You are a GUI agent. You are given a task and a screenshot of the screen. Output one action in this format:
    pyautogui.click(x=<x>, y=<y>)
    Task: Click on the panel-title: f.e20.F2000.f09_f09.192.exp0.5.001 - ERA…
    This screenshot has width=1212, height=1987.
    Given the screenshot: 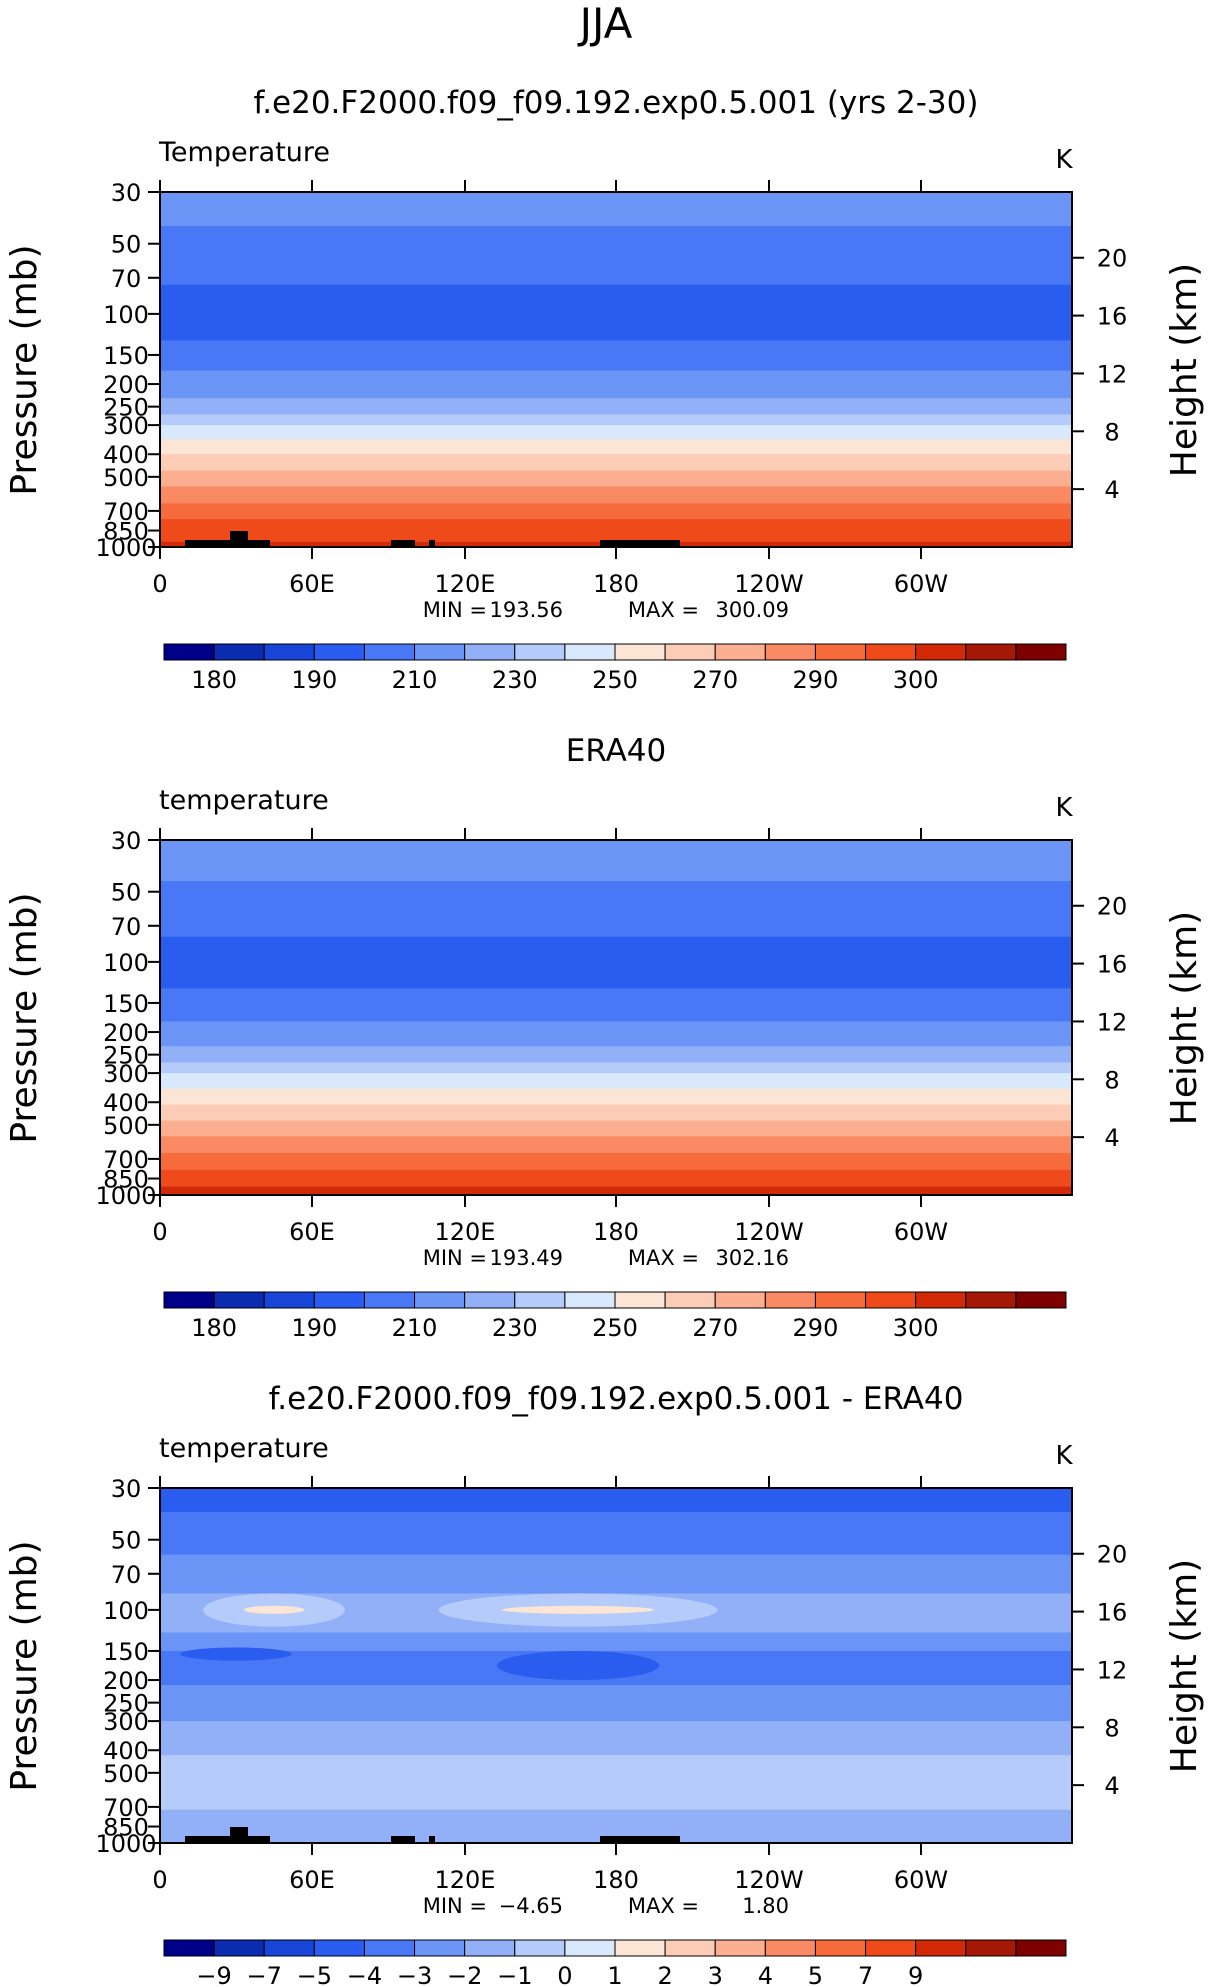 What is the action you would take?
    pyautogui.click(x=616, y=1399)
    